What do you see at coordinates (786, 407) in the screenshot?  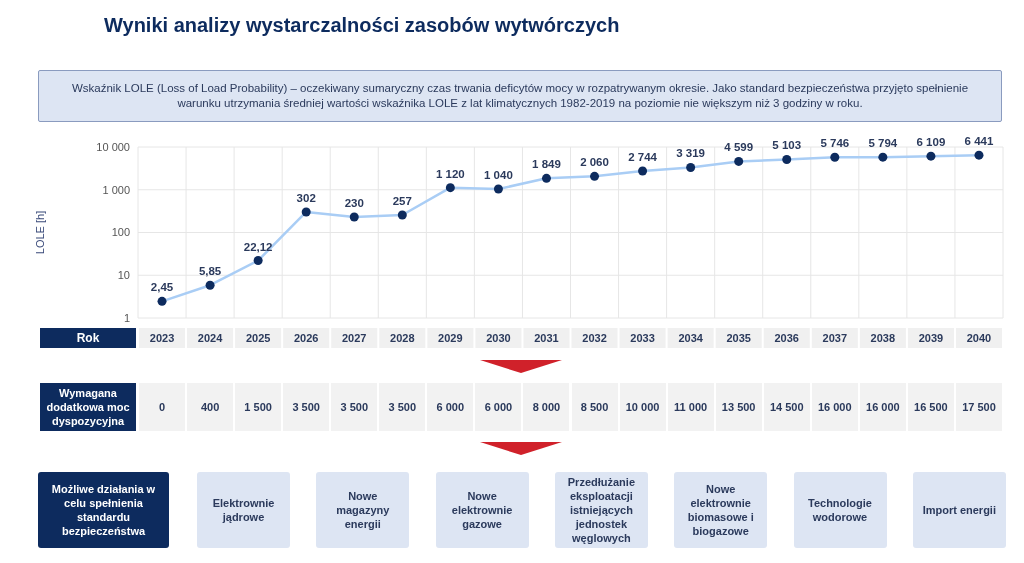 I see `data-label: 14 500` at bounding box center [786, 407].